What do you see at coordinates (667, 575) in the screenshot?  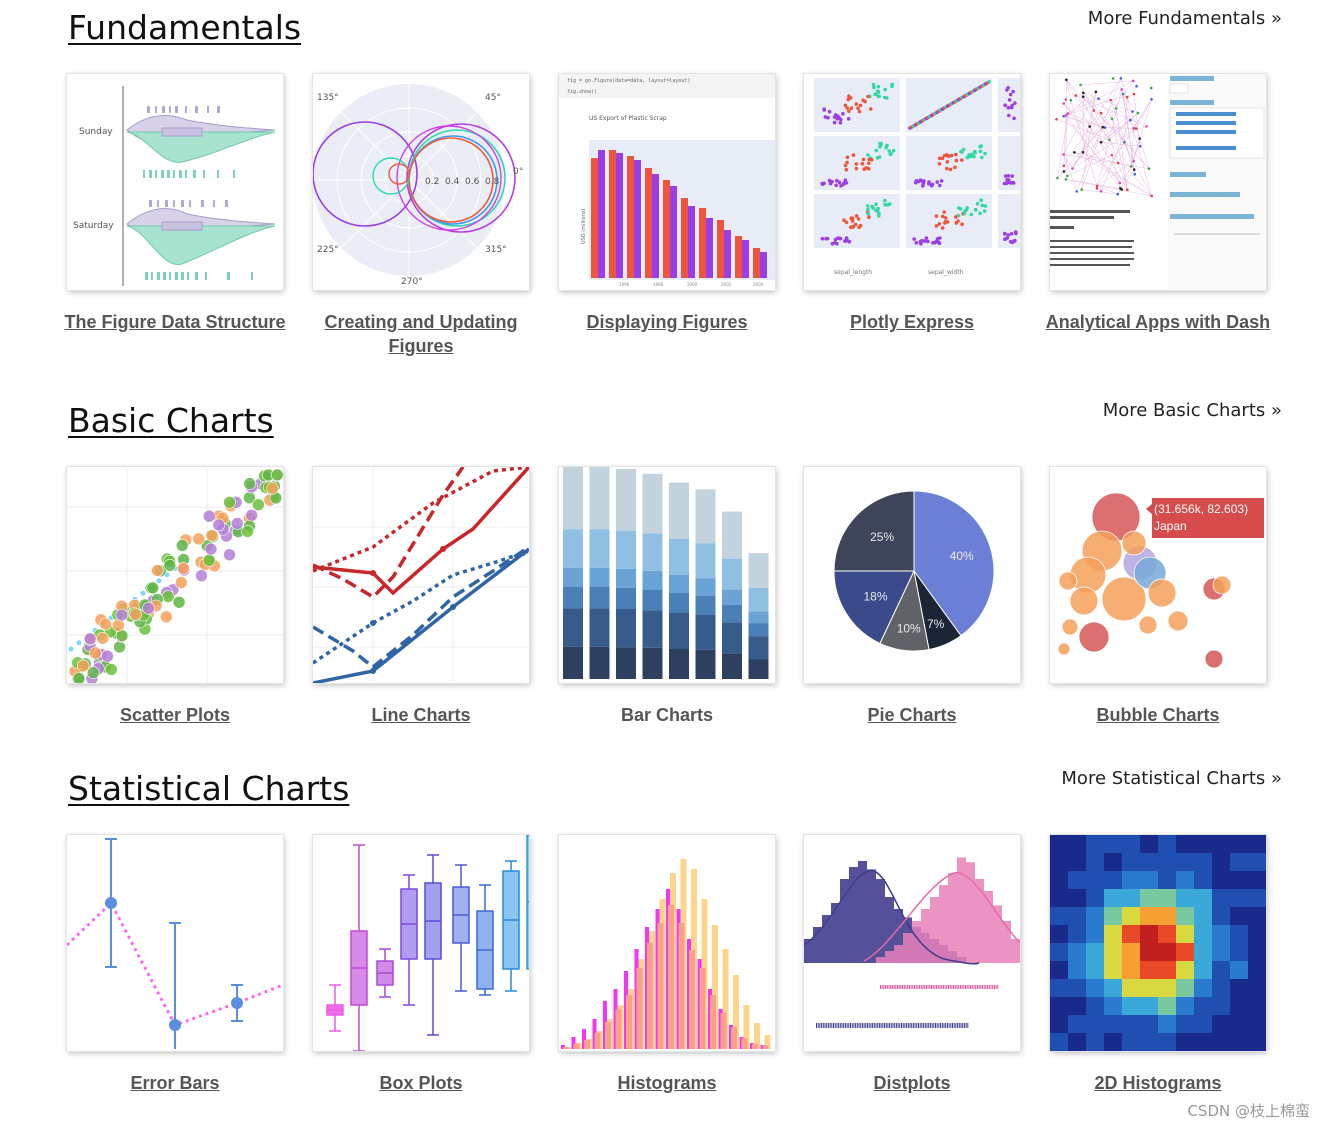 I see `thumbnail-bar` at bounding box center [667, 575].